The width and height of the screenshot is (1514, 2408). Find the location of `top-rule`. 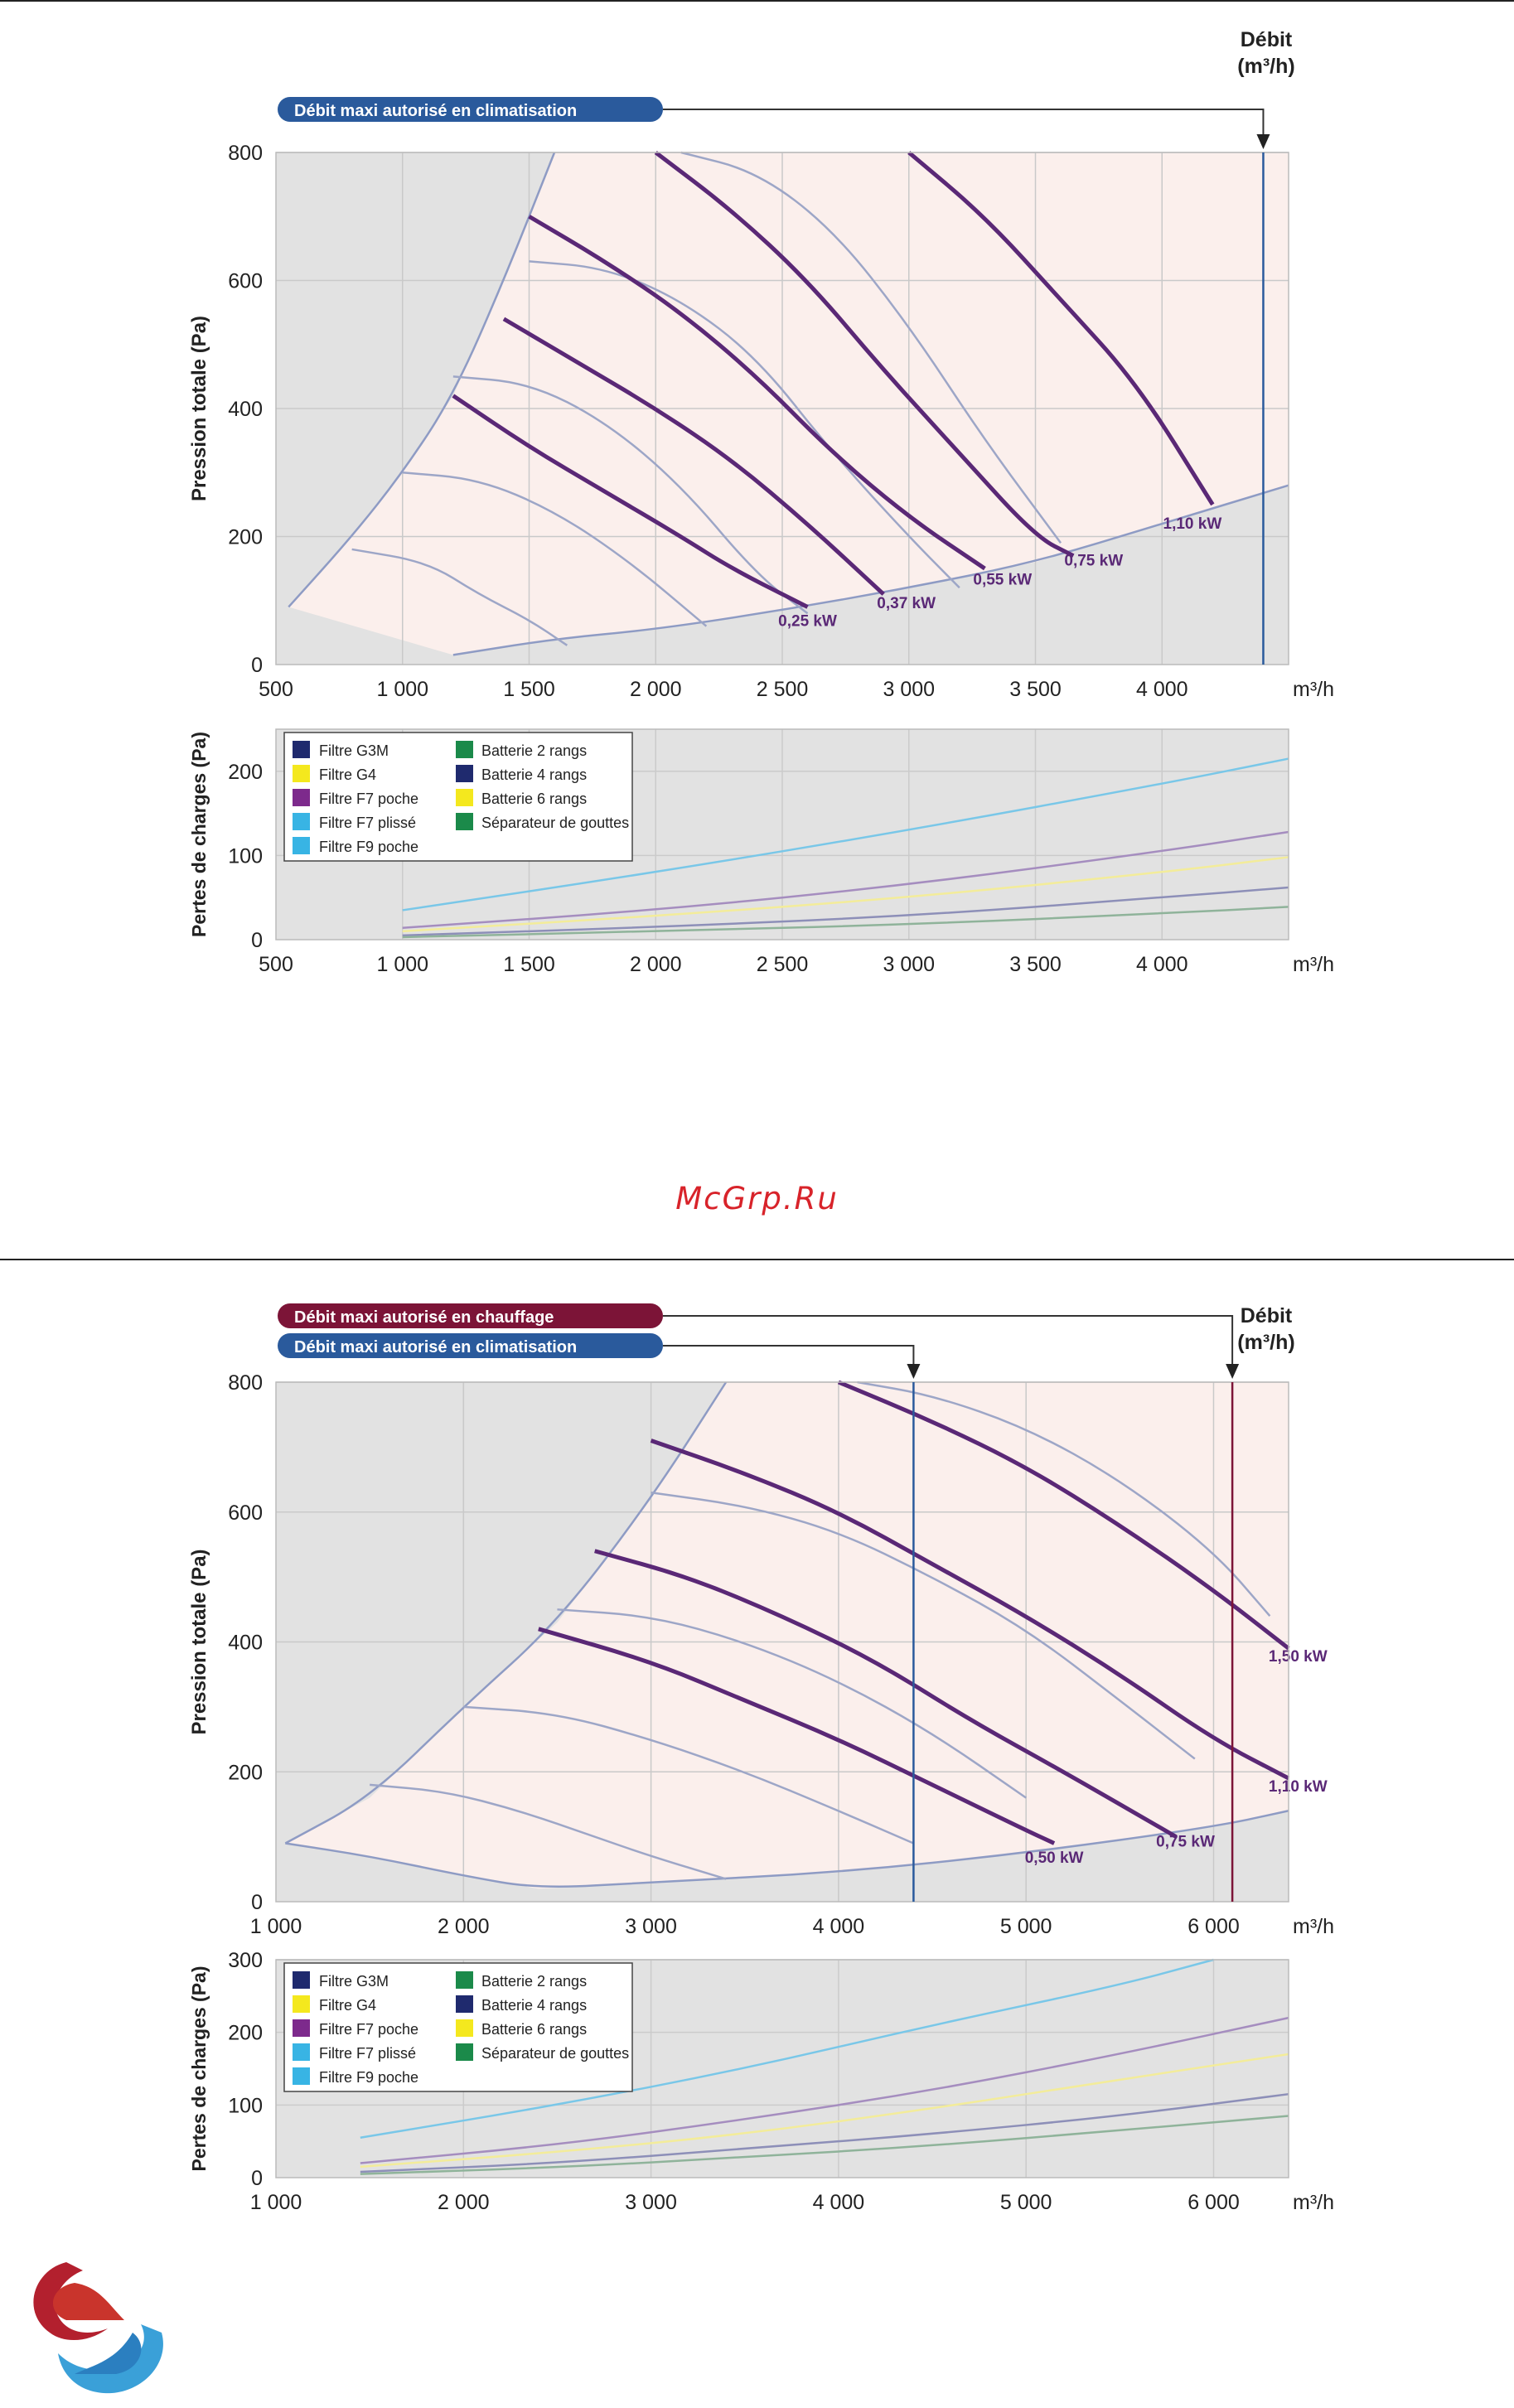

top-rule is located at coordinates (757, 1).